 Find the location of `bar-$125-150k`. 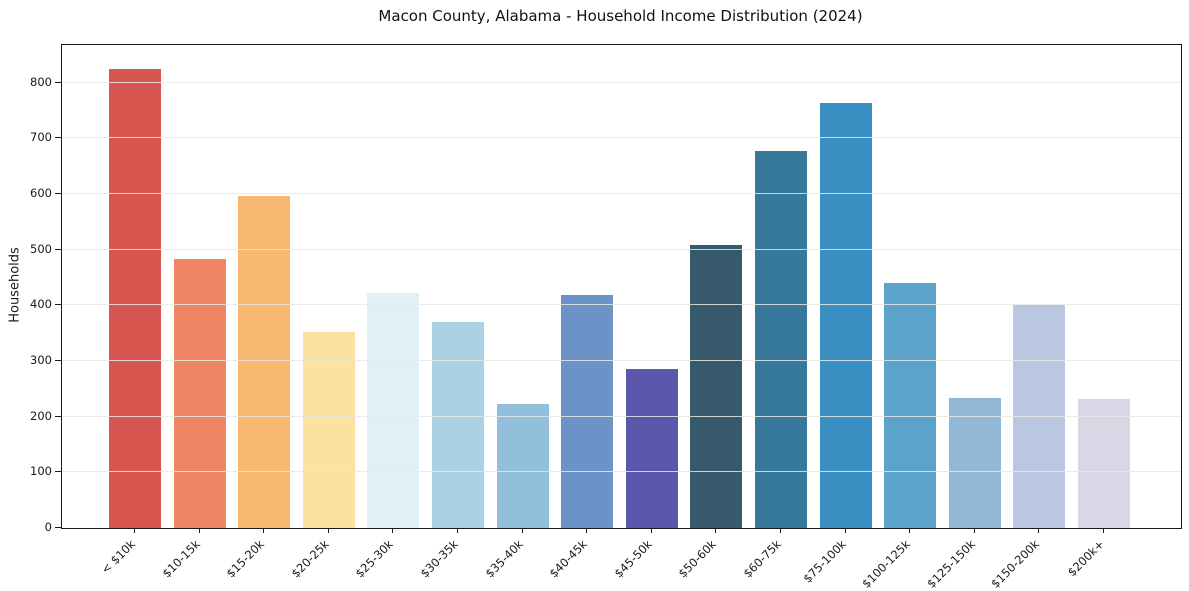

bar-$125-150k is located at coordinates (974, 462).